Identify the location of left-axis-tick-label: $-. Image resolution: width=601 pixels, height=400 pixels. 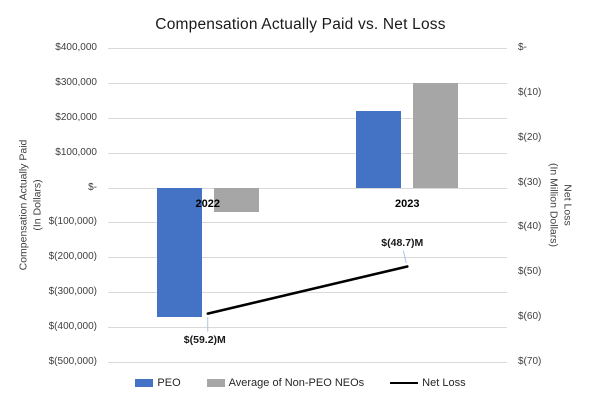
(92, 187).